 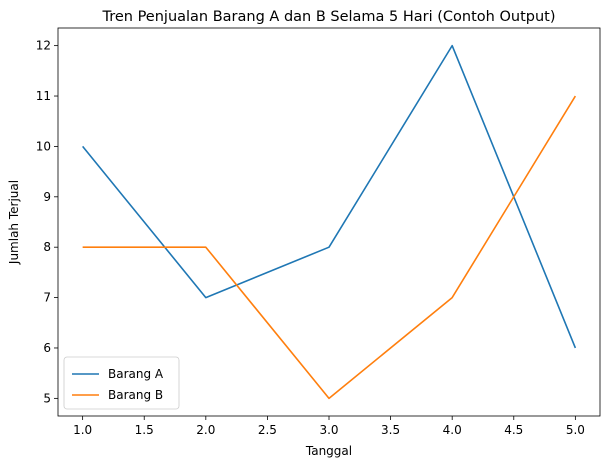 What do you see at coordinates (513, 430) in the screenshot?
I see `x-tick-label: 4.5` at bounding box center [513, 430].